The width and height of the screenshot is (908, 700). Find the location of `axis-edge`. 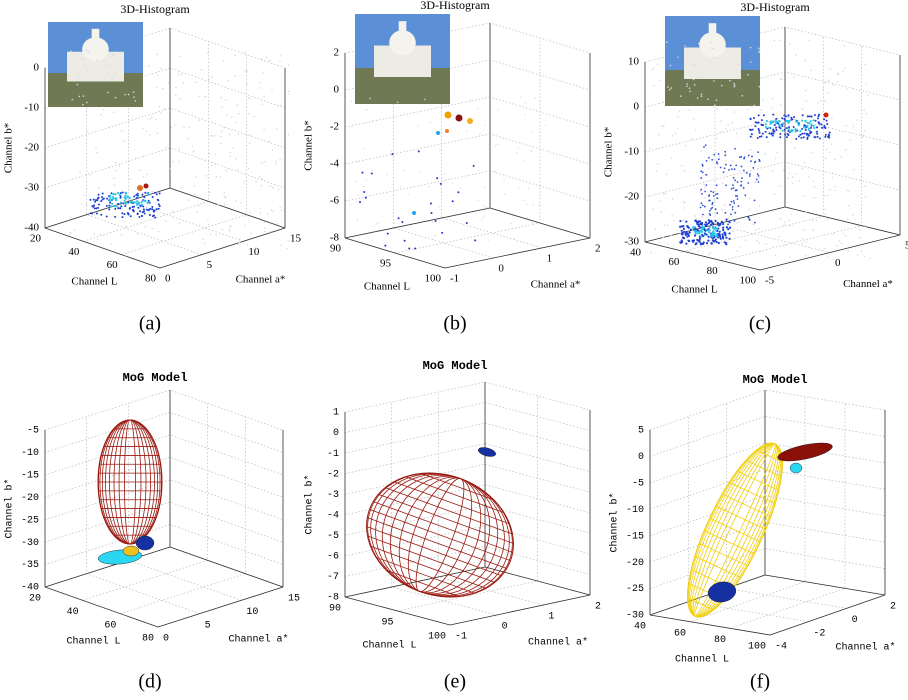

axis-edge is located at coordinates (107, 208).